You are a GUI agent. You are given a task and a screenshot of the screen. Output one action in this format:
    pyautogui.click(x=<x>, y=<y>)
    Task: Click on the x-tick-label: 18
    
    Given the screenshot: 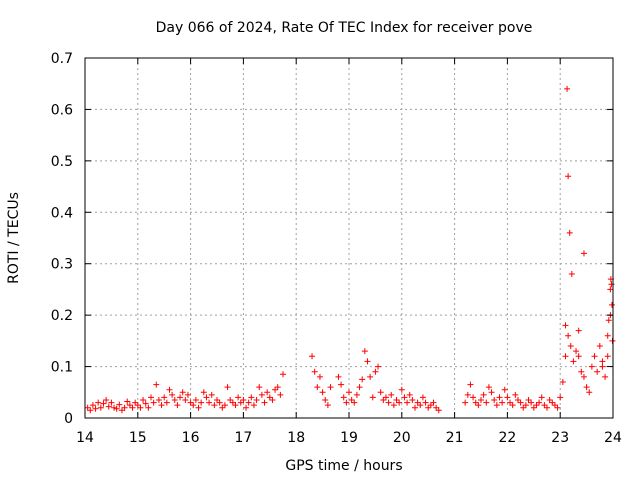 What is the action you would take?
    pyautogui.click(x=296, y=438)
    